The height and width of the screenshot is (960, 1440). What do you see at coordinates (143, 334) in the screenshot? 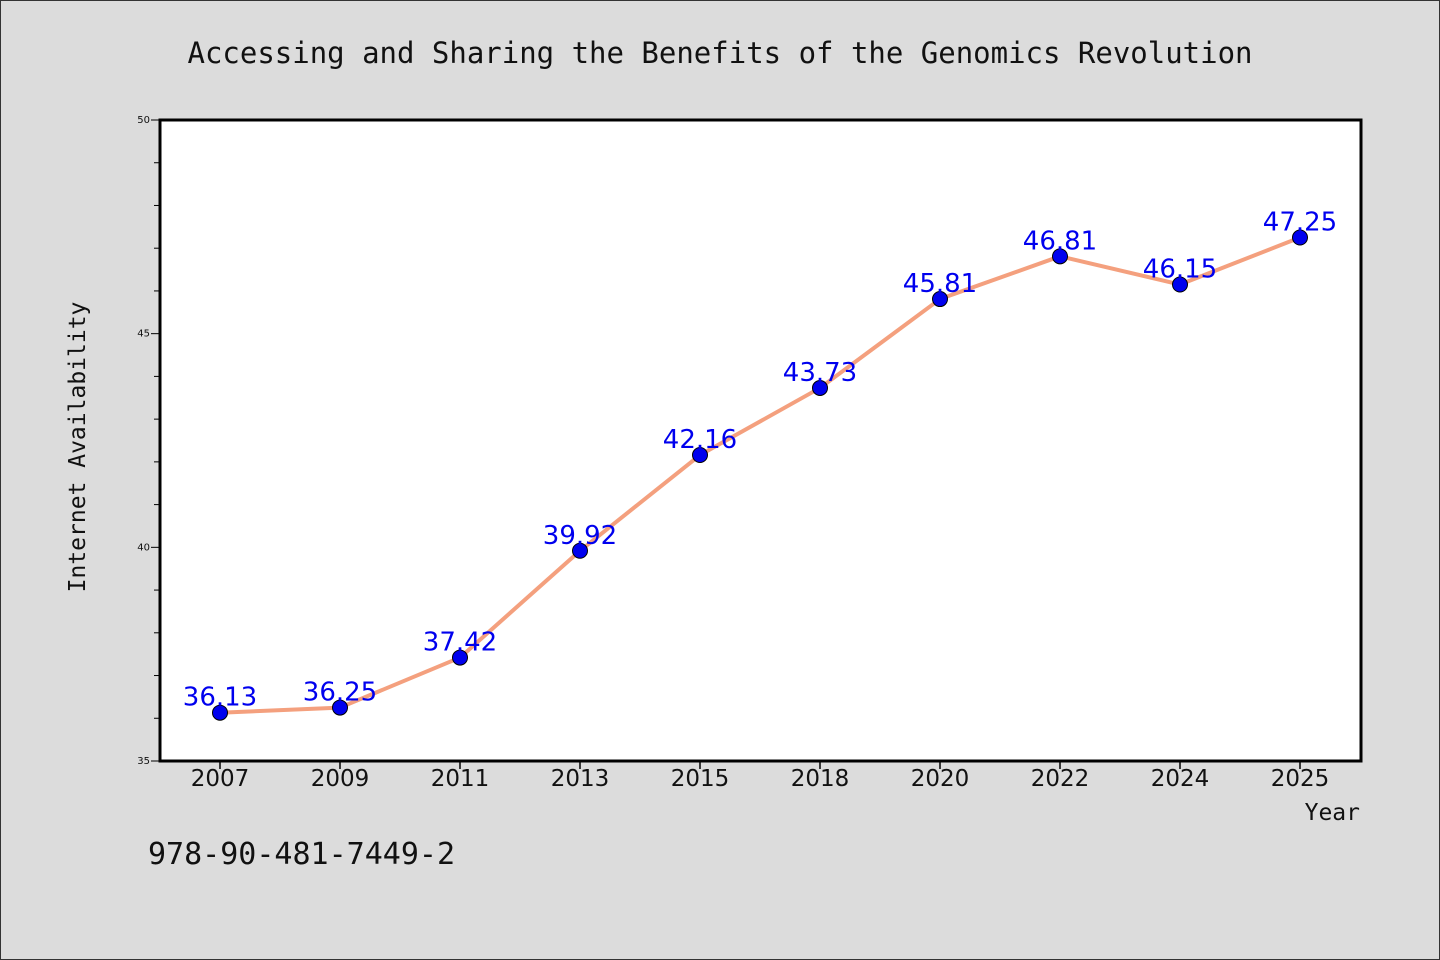
I see `y-tick-label: 45` at bounding box center [143, 334].